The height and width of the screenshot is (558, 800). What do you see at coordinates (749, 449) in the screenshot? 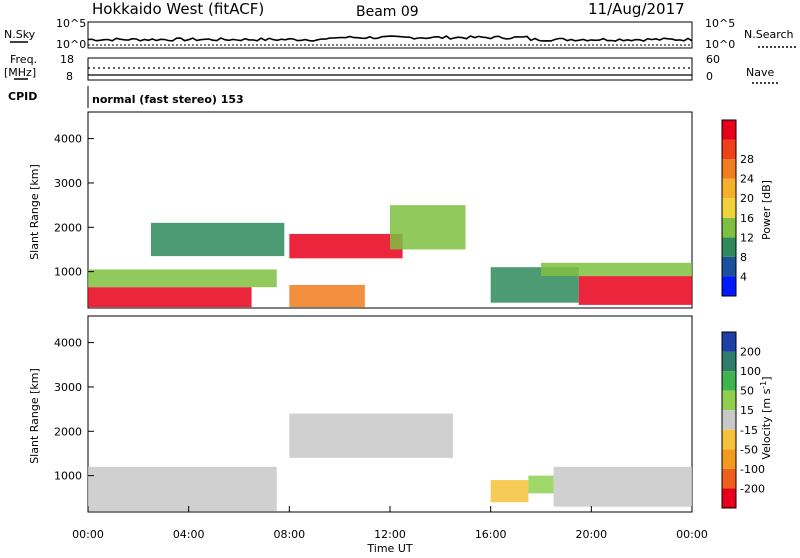
I see `colorbar-tick: -50` at bounding box center [749, 449].